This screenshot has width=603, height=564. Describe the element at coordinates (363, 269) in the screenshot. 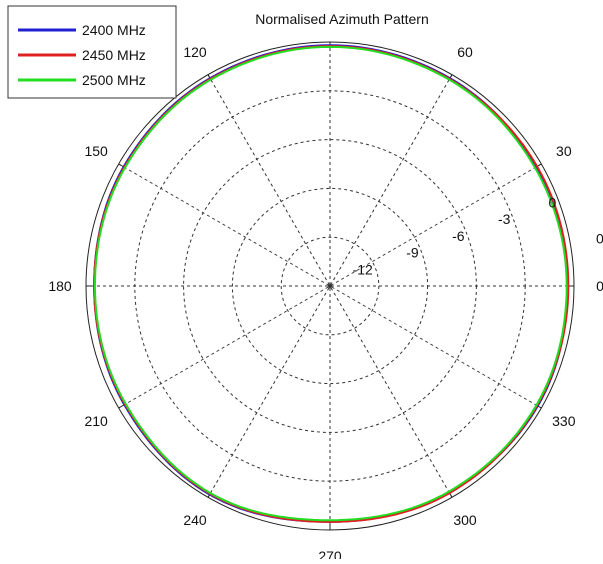

I see `radial-tick-label: -12` at that location.